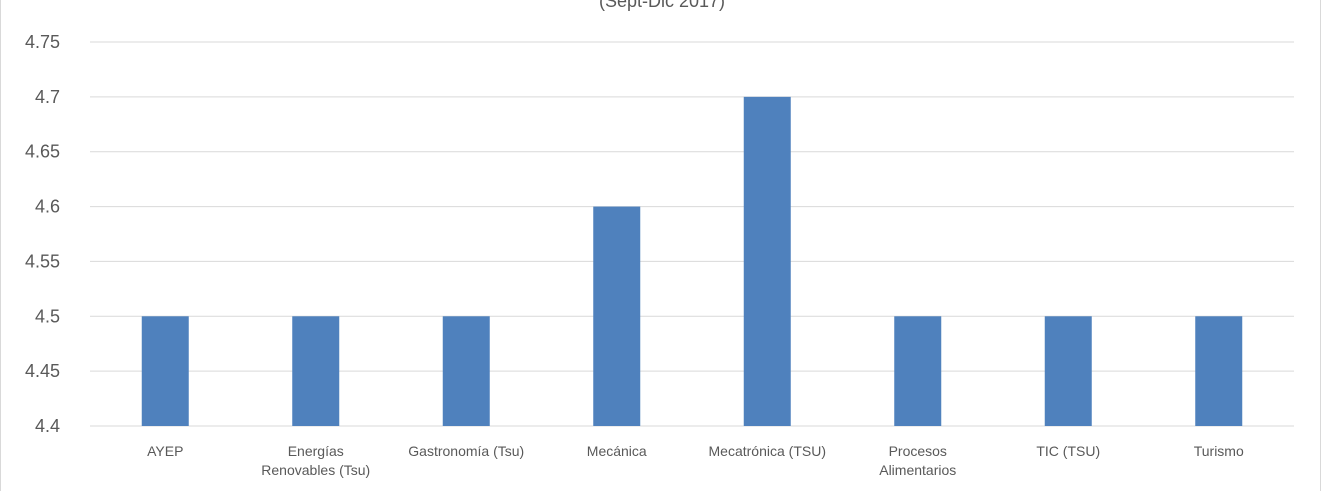 The width and height of the screenshot is (1322, 491). I want to click on x-category-label: Turismo, so click(1219, 451).